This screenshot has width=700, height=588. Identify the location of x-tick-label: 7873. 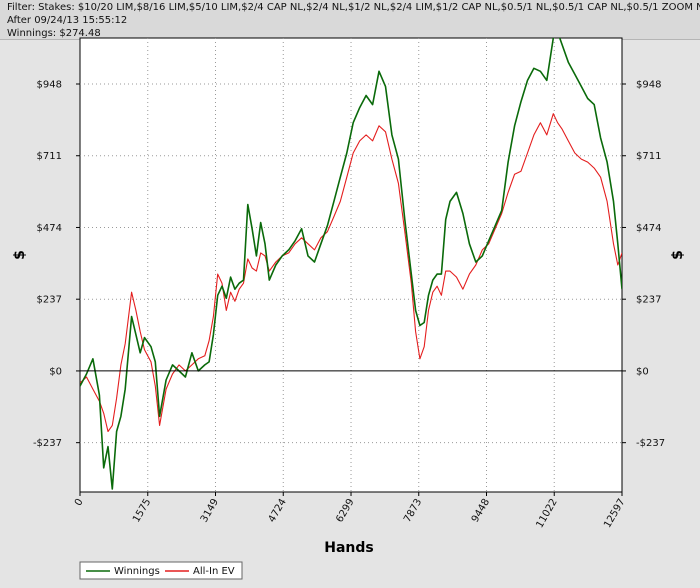
(413, 511).